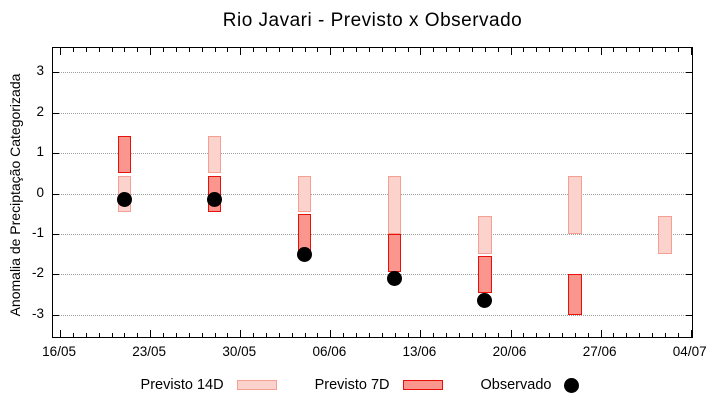 The width and height of the screenshot is (720, 400). I want to click on y-tick-label: 0, so click(40, 192).